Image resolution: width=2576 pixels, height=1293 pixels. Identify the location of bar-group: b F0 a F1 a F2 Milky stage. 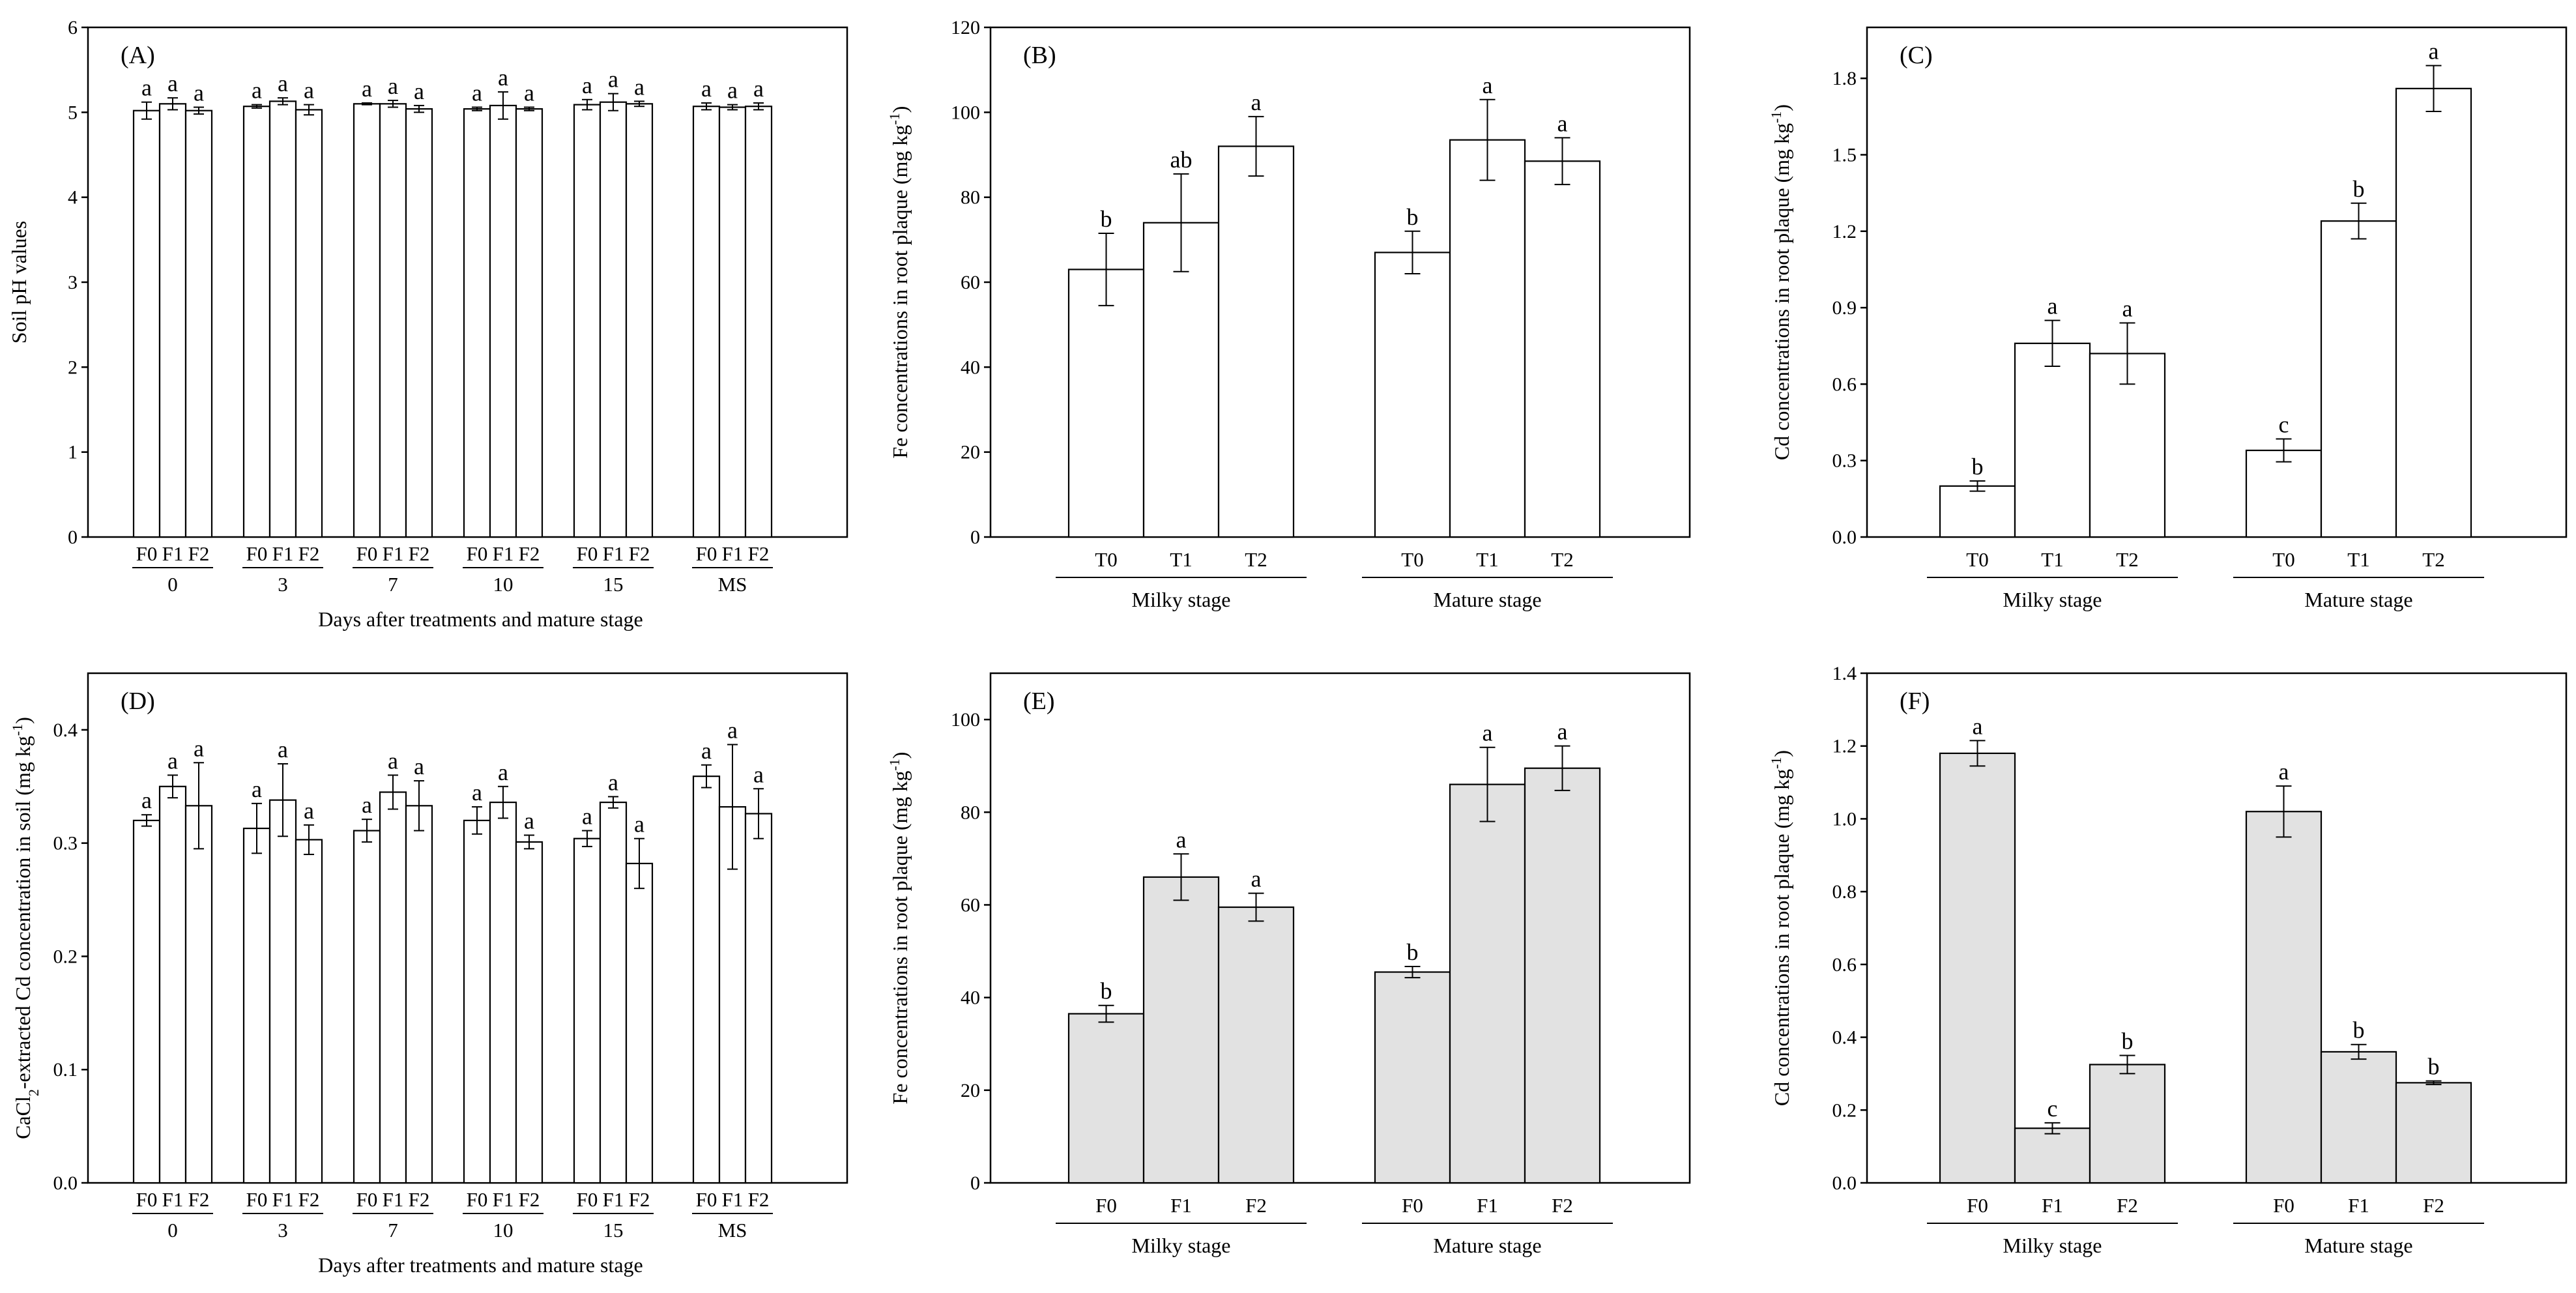
(1181, 1041).